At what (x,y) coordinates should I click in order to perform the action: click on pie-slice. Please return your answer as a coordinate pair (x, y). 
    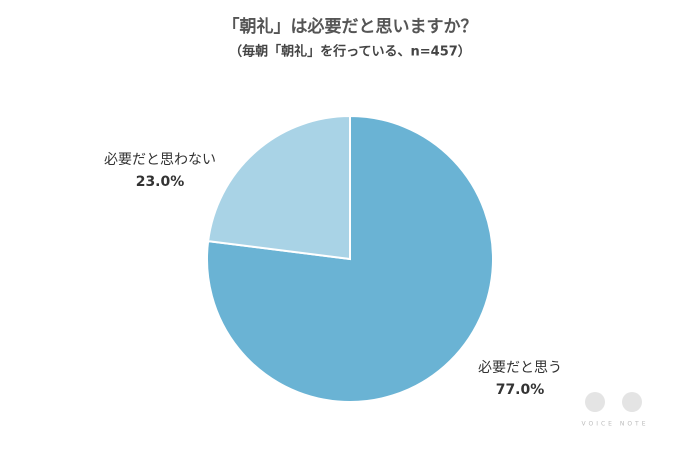
    Looking at the image, I should click on (279, 187).